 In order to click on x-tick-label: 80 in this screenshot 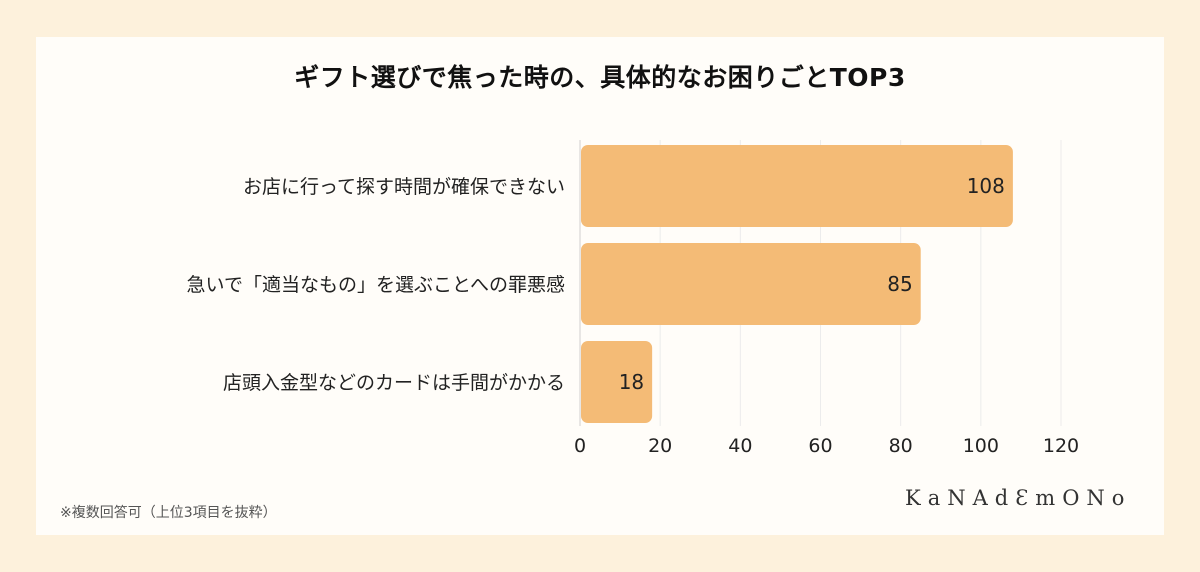, I will do `click(901, 446)`.